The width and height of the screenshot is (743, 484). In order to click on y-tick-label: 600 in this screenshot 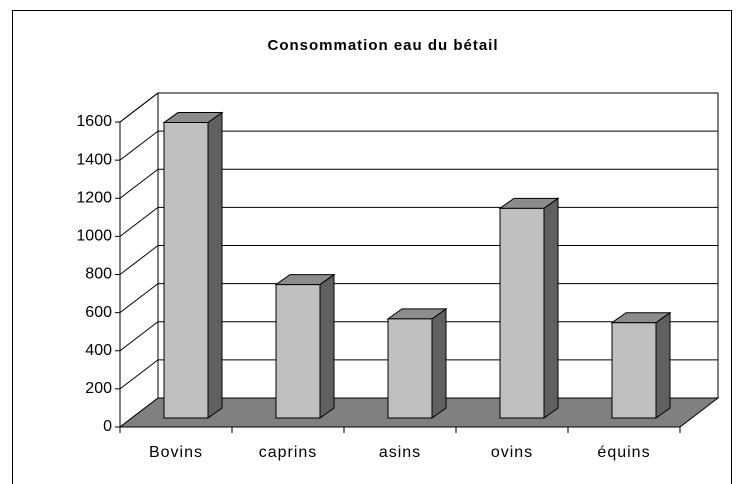, I will do `click(98, 312)`.